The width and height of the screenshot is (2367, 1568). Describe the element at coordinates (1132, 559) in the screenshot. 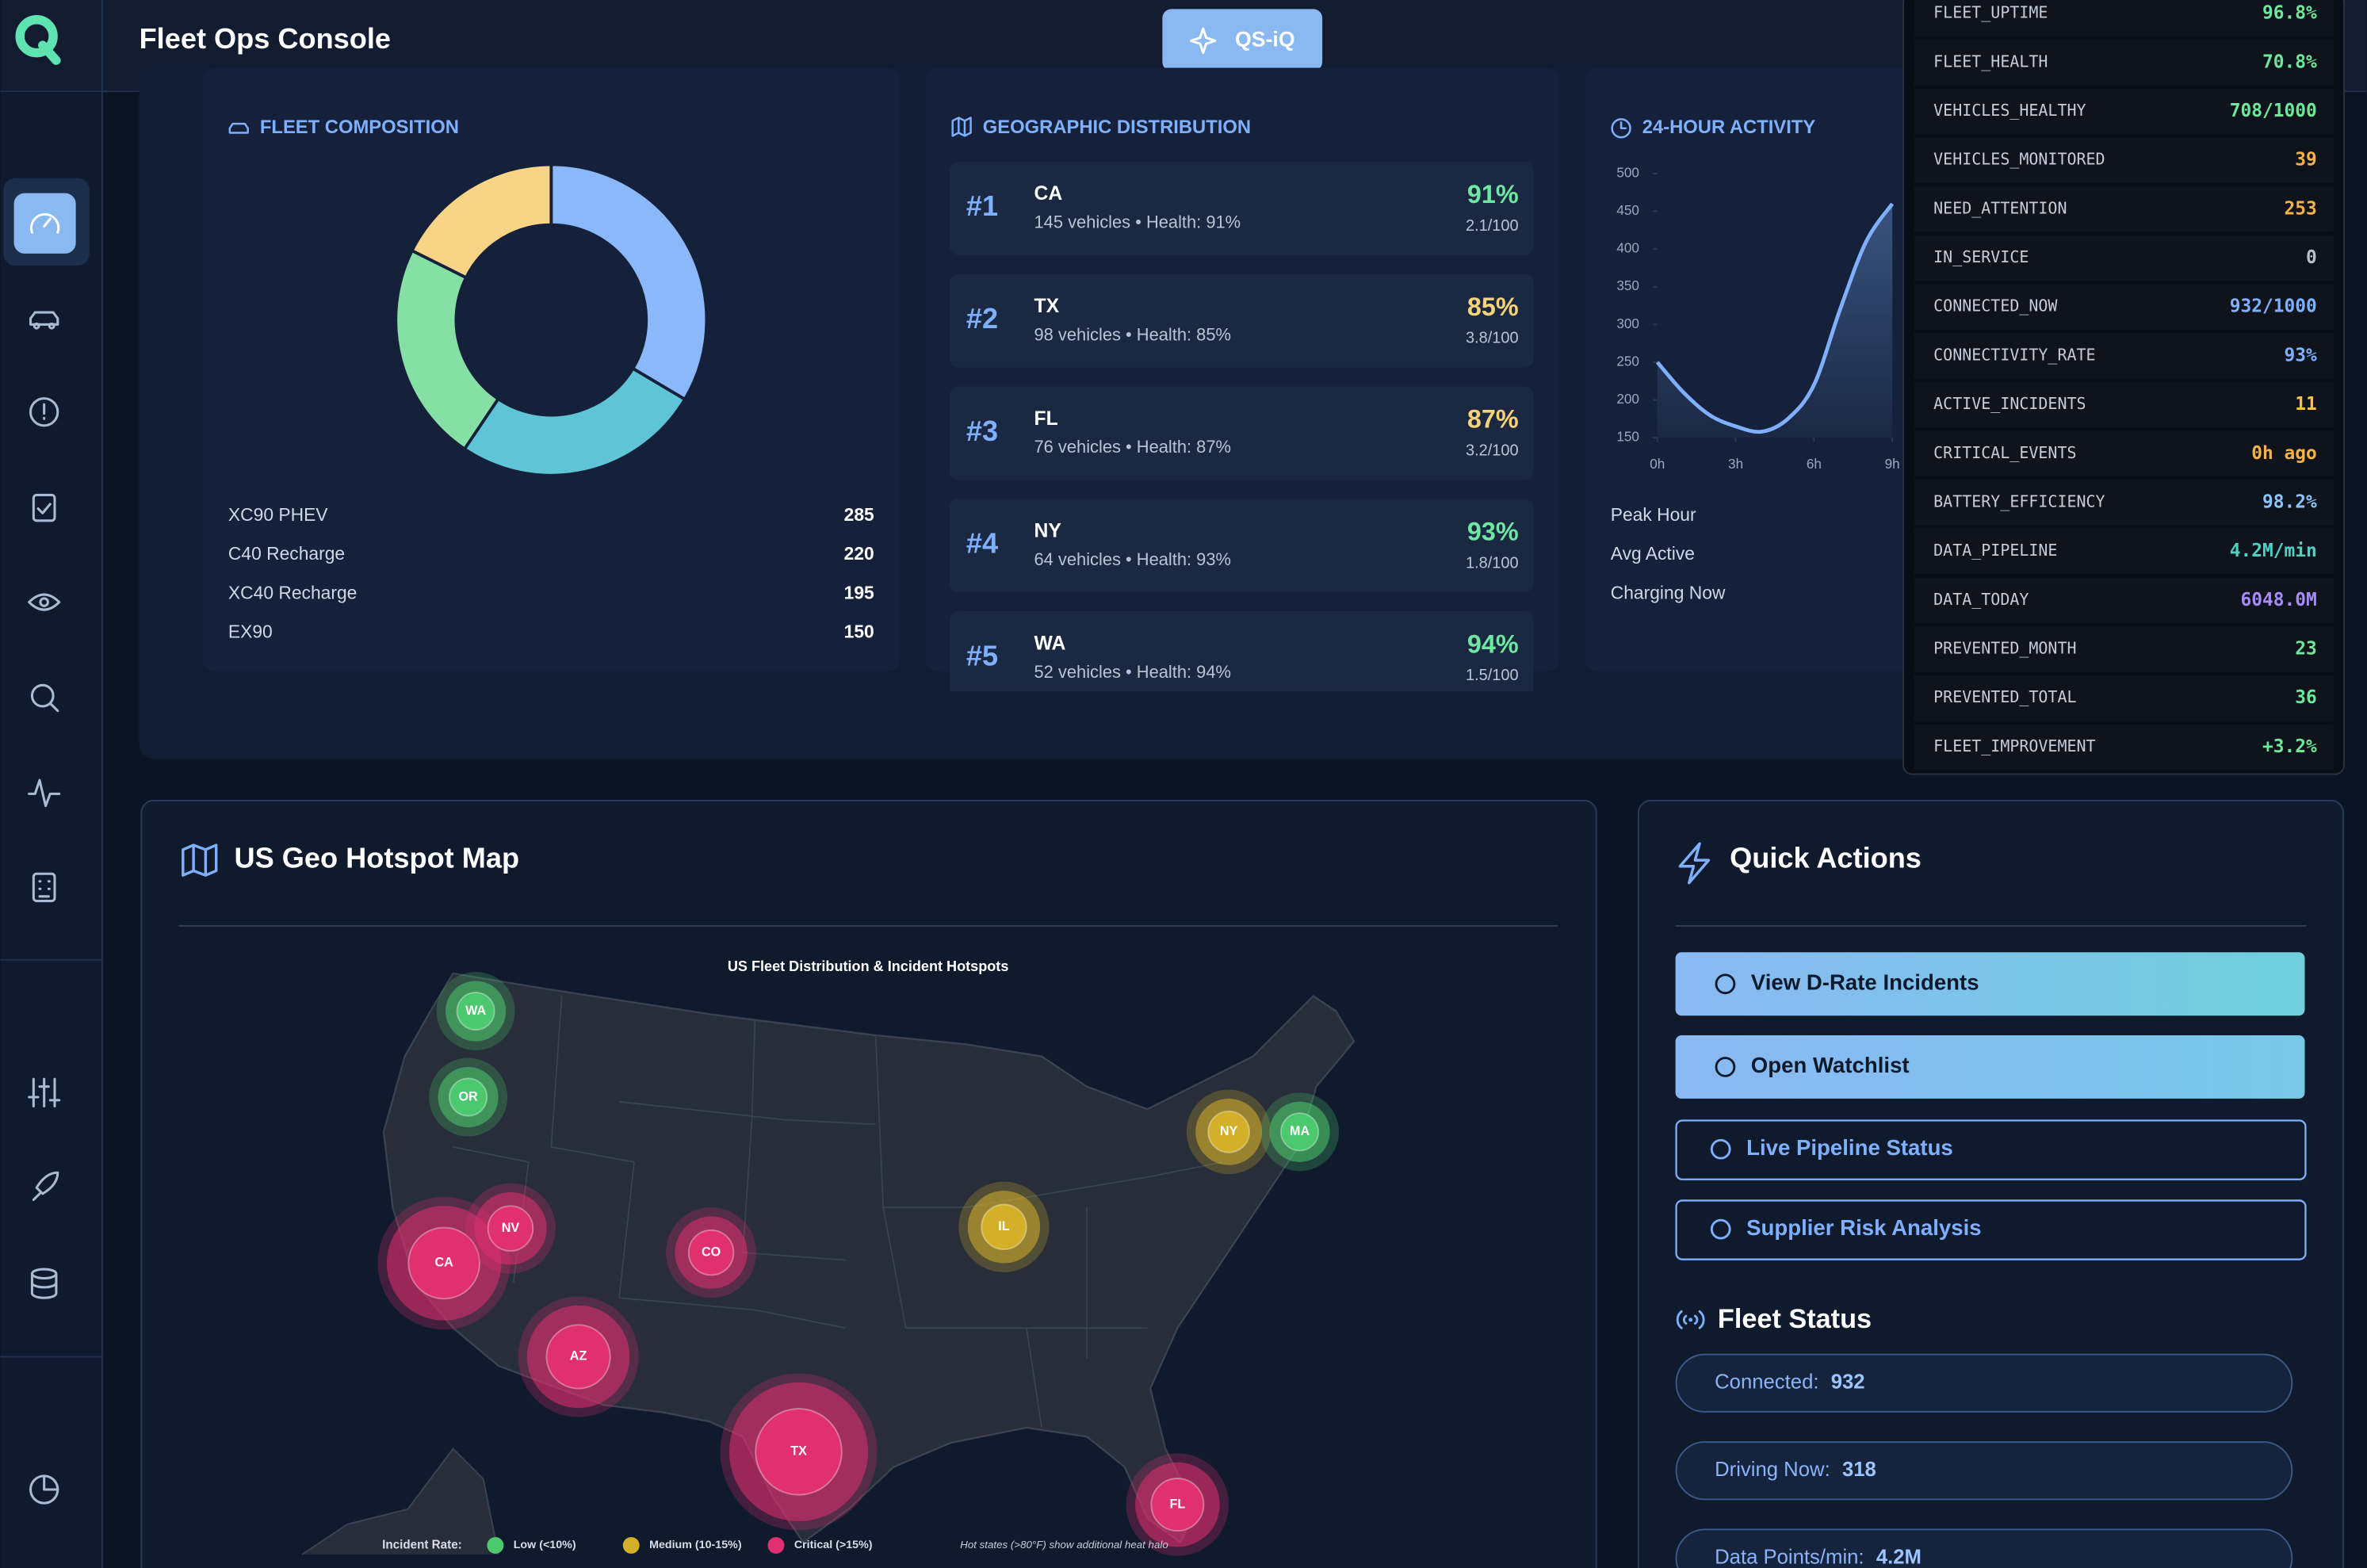

I see `geo-detail: 64 vehicles • Health: 93%` at that location.